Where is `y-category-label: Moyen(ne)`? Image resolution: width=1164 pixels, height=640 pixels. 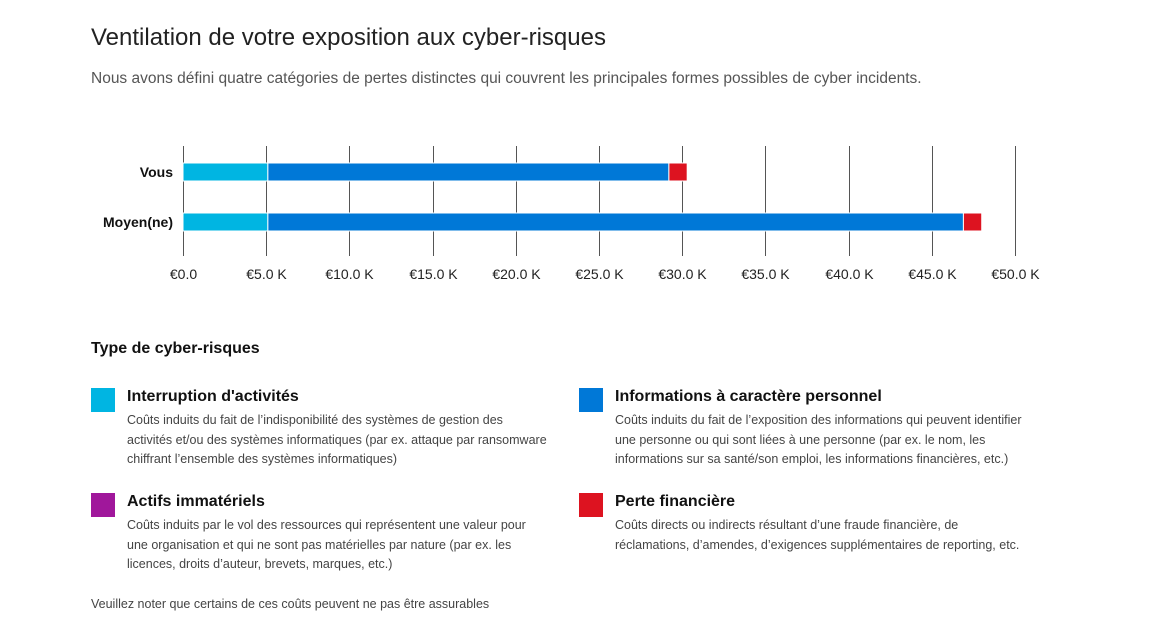
y-category-label: Moyen(ne) is located at coordinates (138, 222).